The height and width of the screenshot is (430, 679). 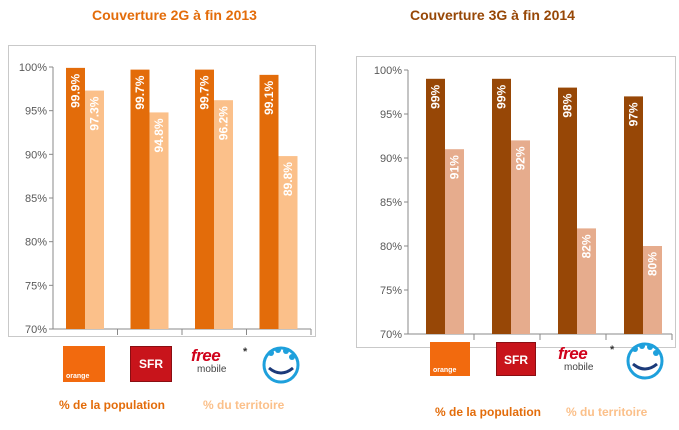 What do you see at coordinates (568, 105) in the screenshot?
I see `data-label: 98%` at bounding box center [568, 105].